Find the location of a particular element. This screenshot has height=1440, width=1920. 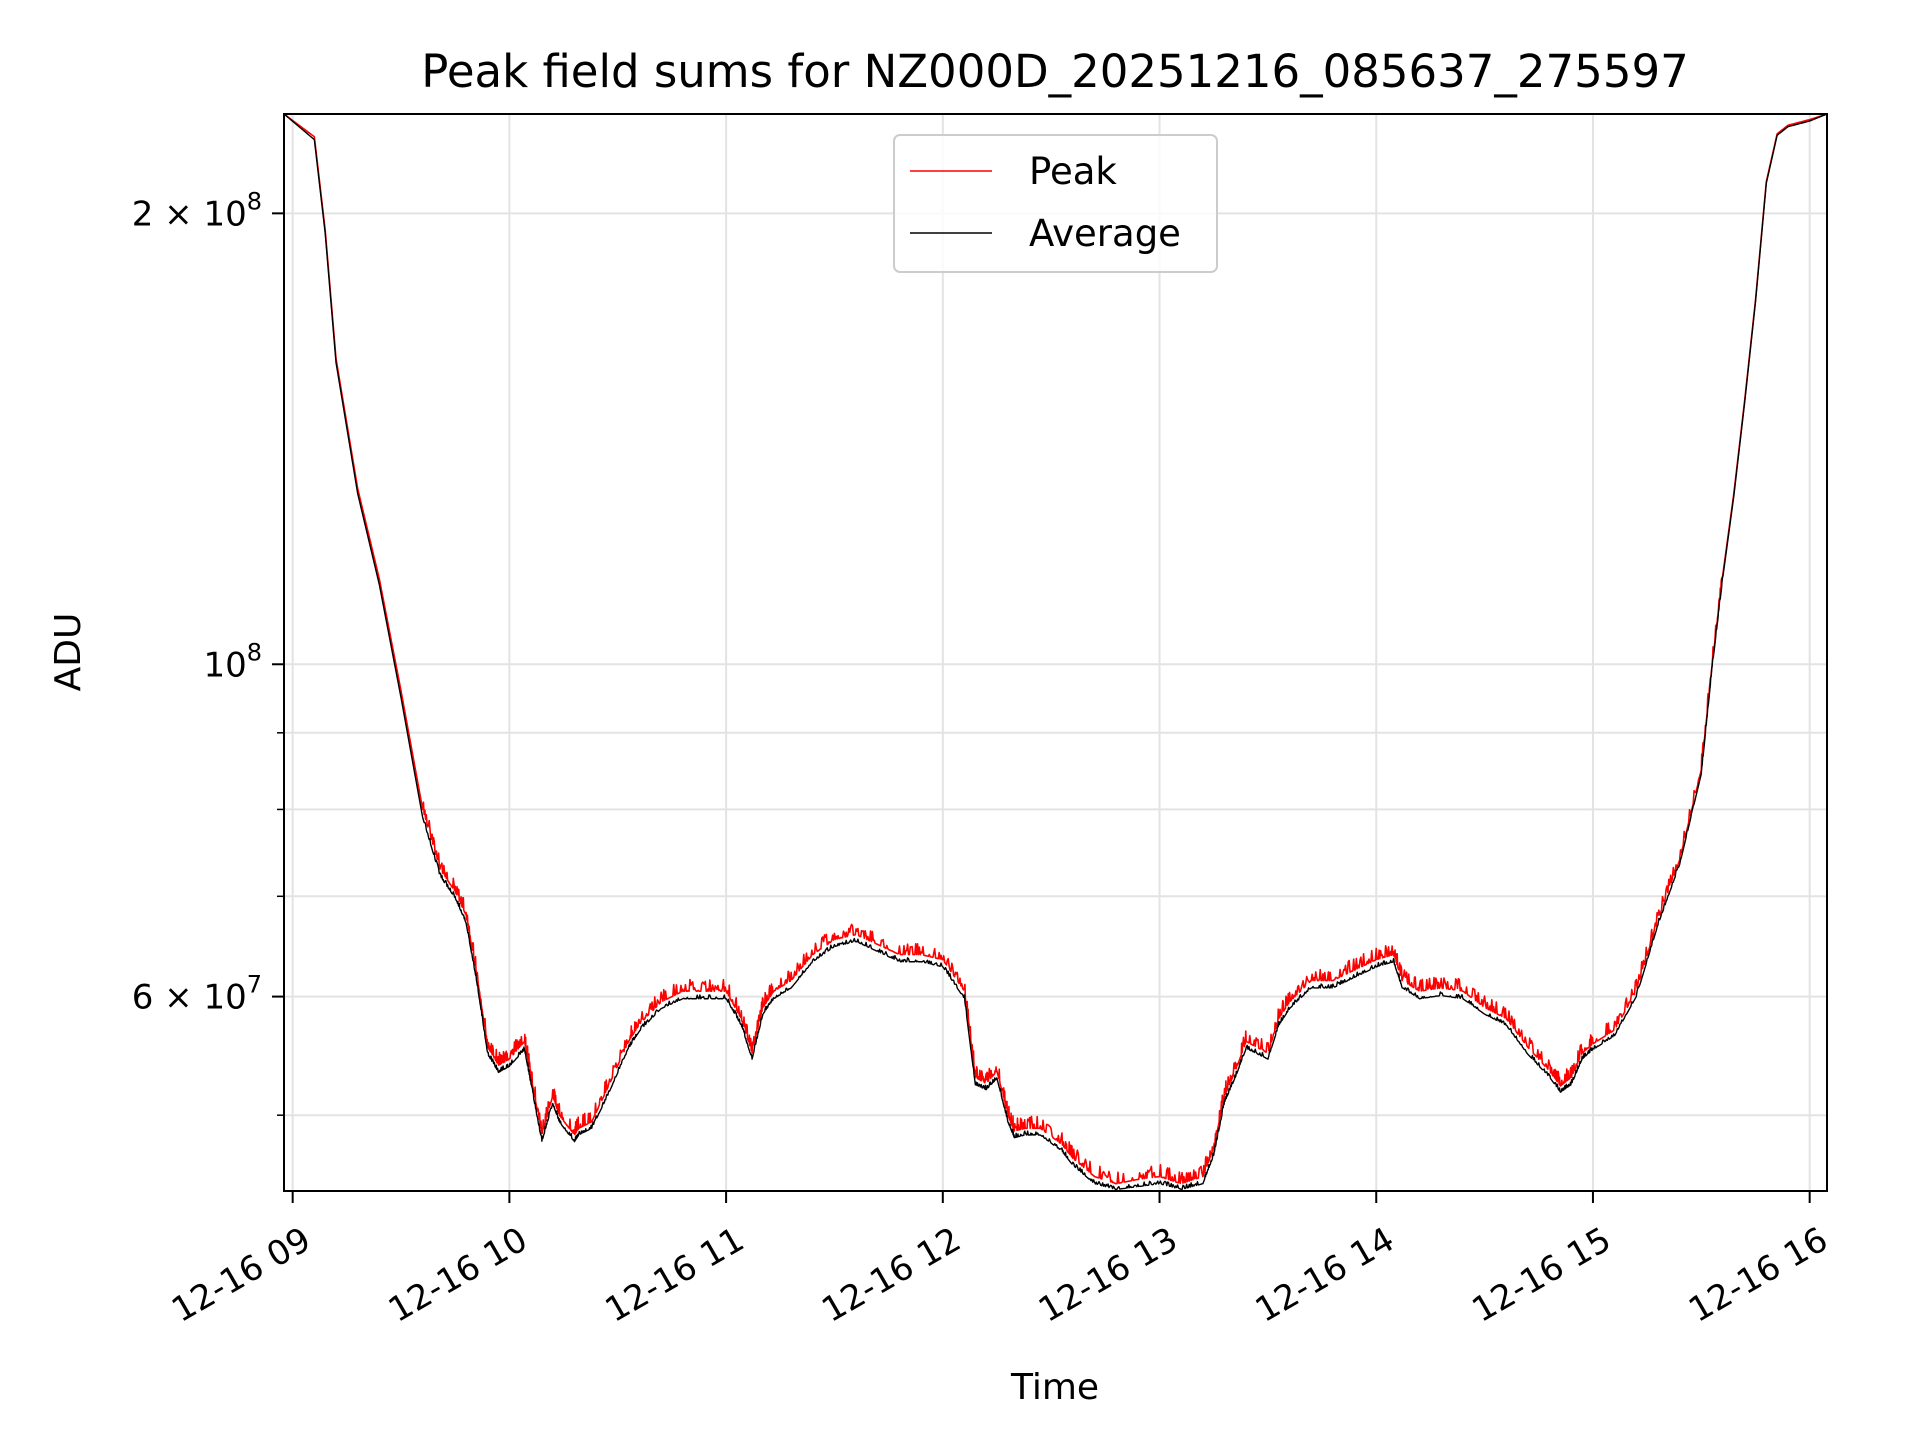

y-tick-exponent: 7 is located at coordinates (254, 985).